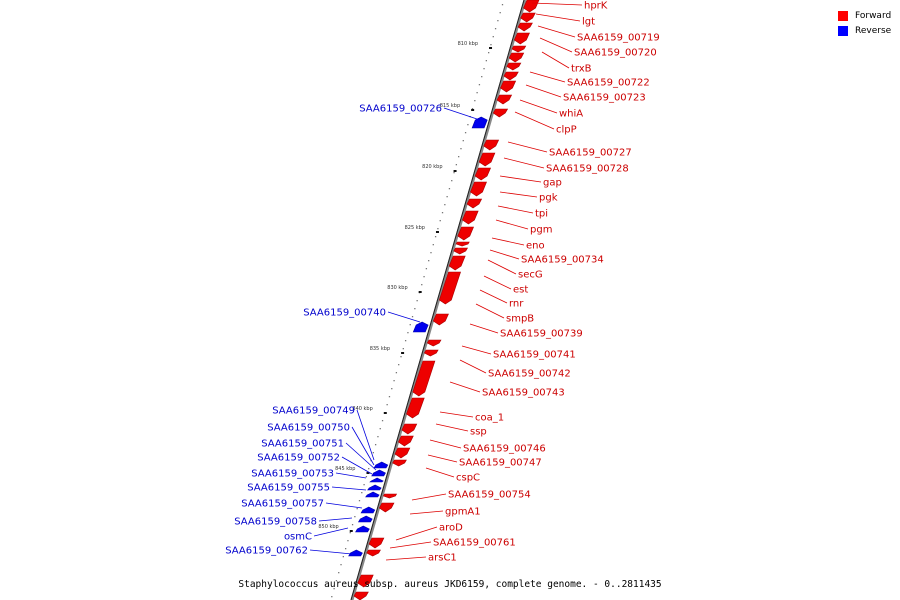  What do you see at coordinates (288, 488) in the screenshot?
I see `reverse-gene-label: SAA6159_00755` at bounding box center [288, 488].